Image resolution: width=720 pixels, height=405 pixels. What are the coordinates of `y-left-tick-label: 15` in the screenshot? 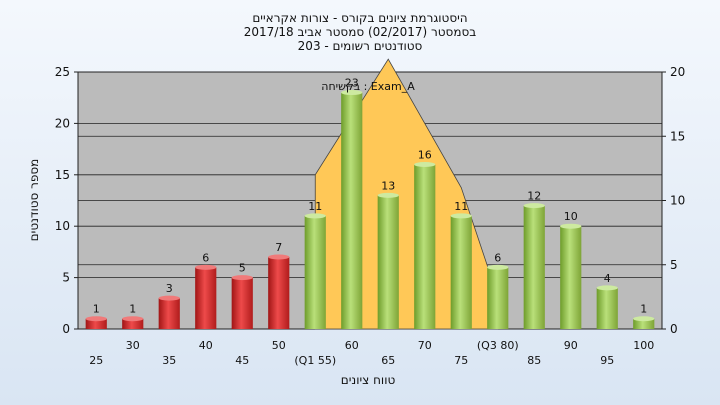 It's located at (62, 175).